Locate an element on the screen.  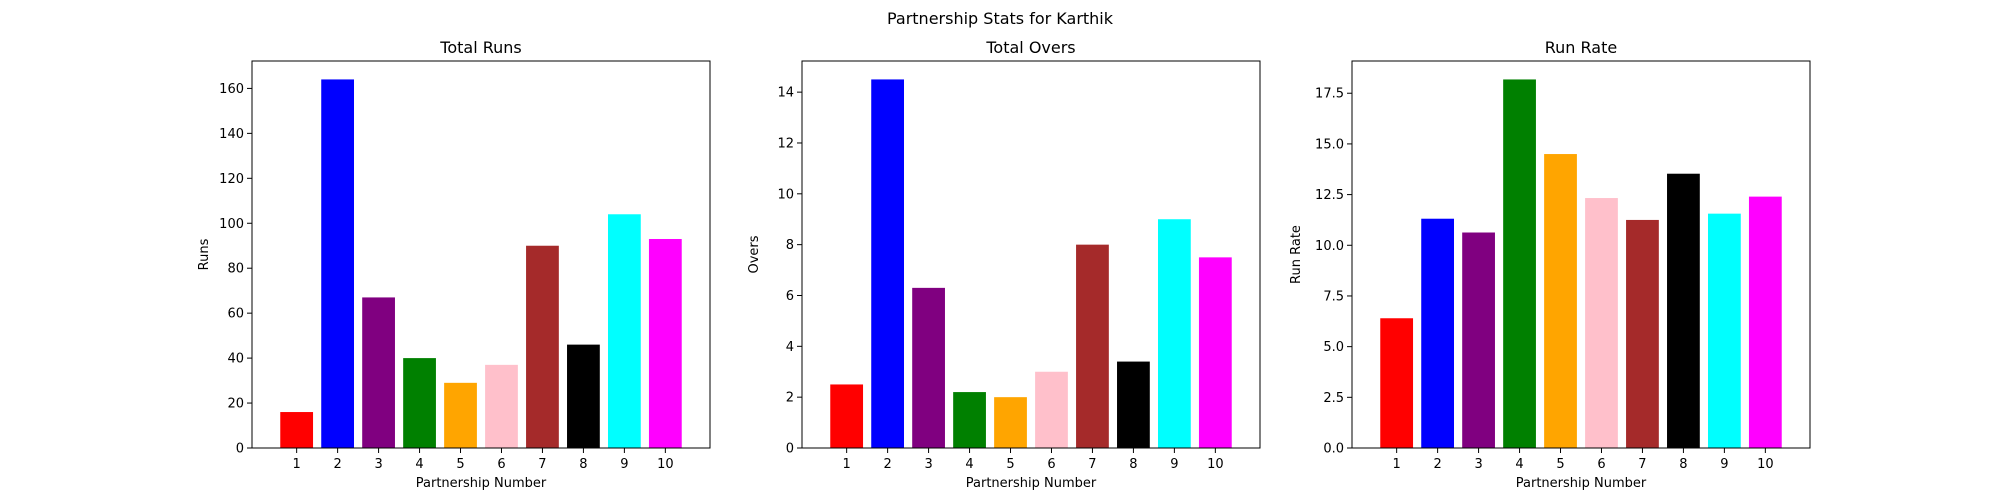
y-tick-label: 100 is located at coordinates (231, 224).